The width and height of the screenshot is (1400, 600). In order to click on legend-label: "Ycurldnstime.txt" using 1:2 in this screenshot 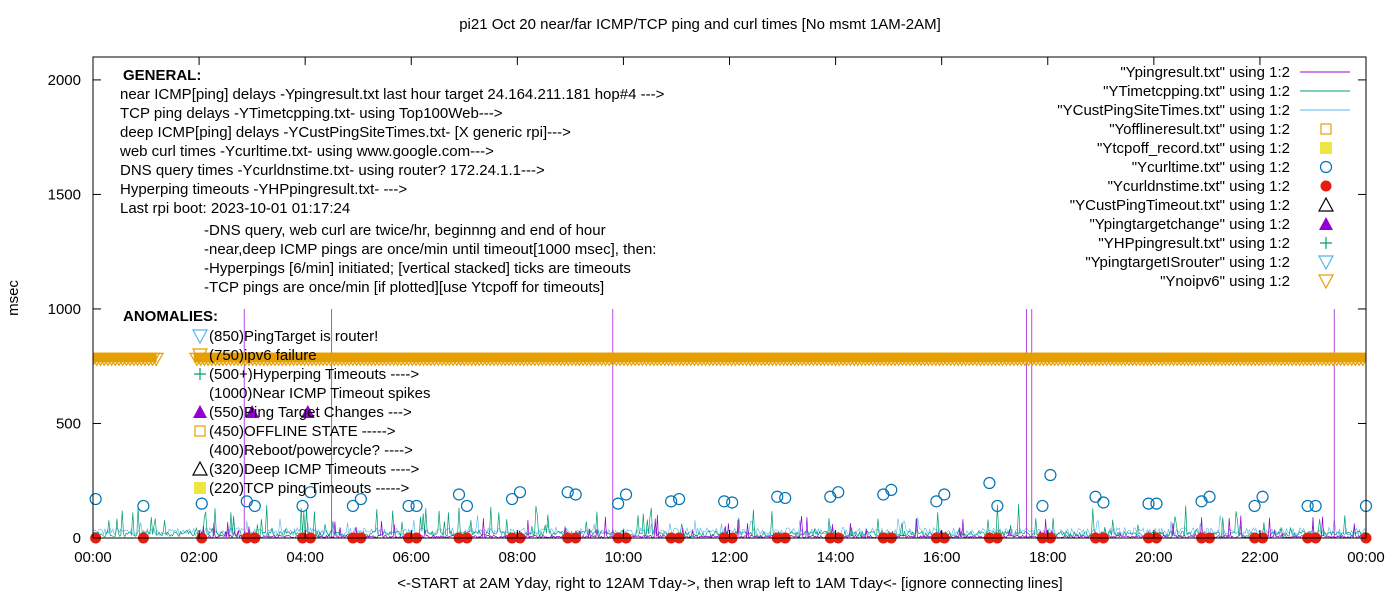, I will do `click(1199, 186)`.